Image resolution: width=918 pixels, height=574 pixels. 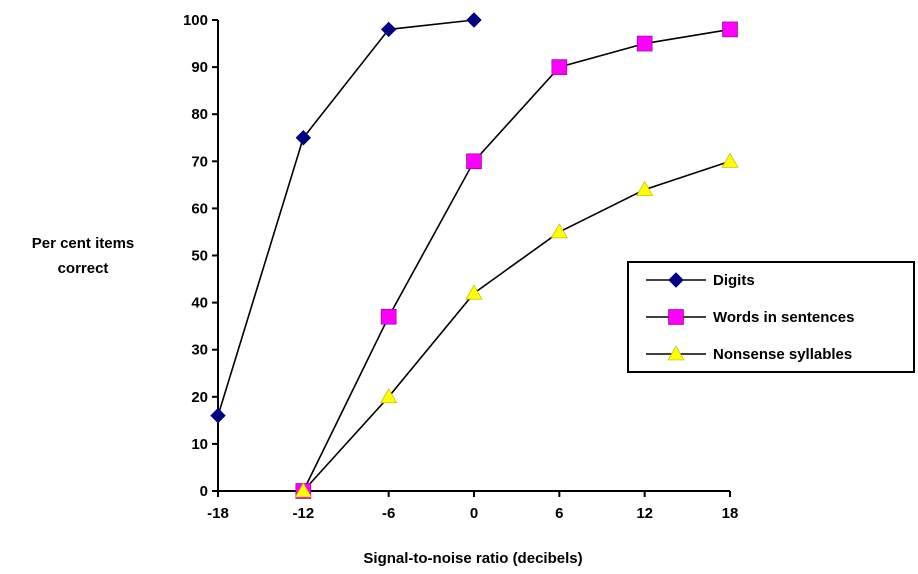 I want to click on x-axis-title: Signal-to-noise ratio (decibels), so click(x=472, y=558).